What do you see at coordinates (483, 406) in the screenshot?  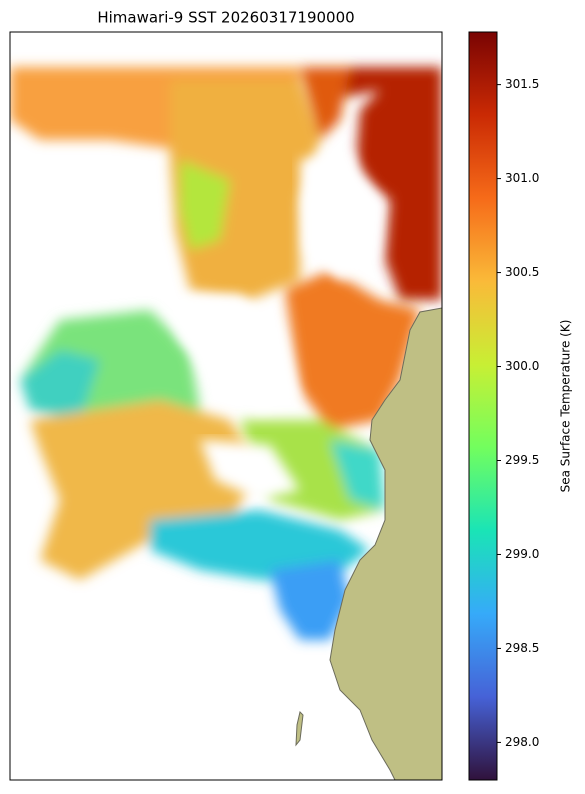 I see `colorbar` at bounding box center [483, 406].